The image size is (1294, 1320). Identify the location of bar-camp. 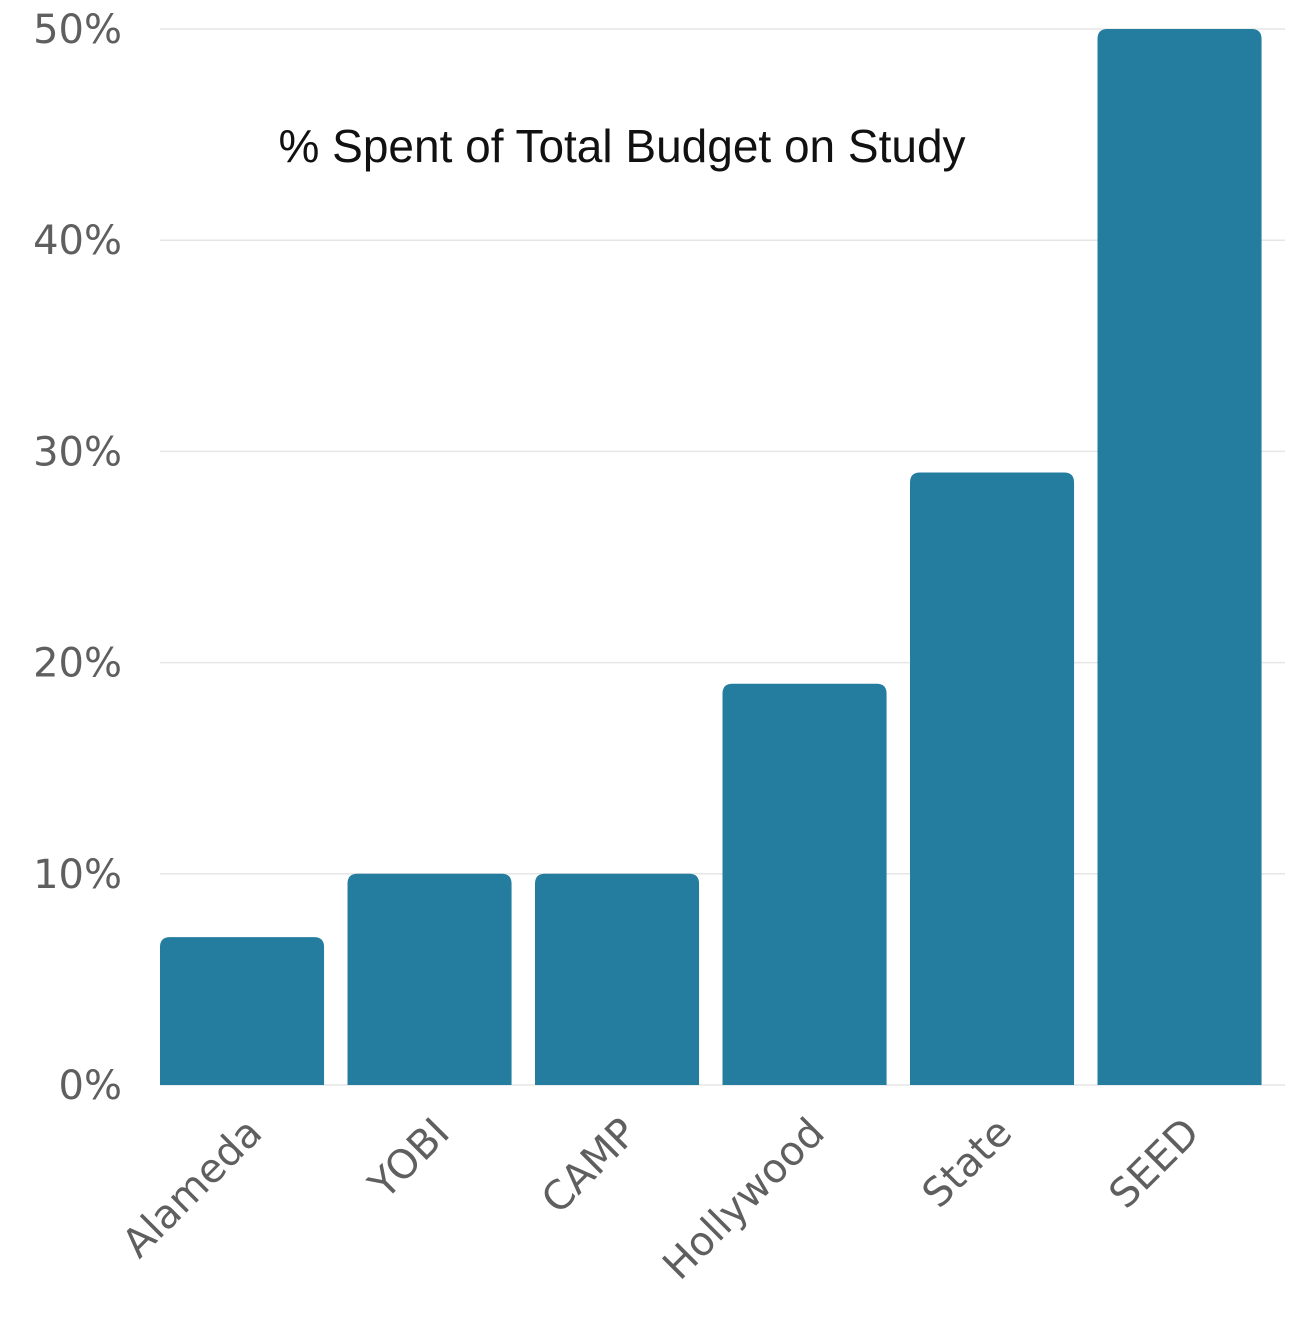
(617, 979).